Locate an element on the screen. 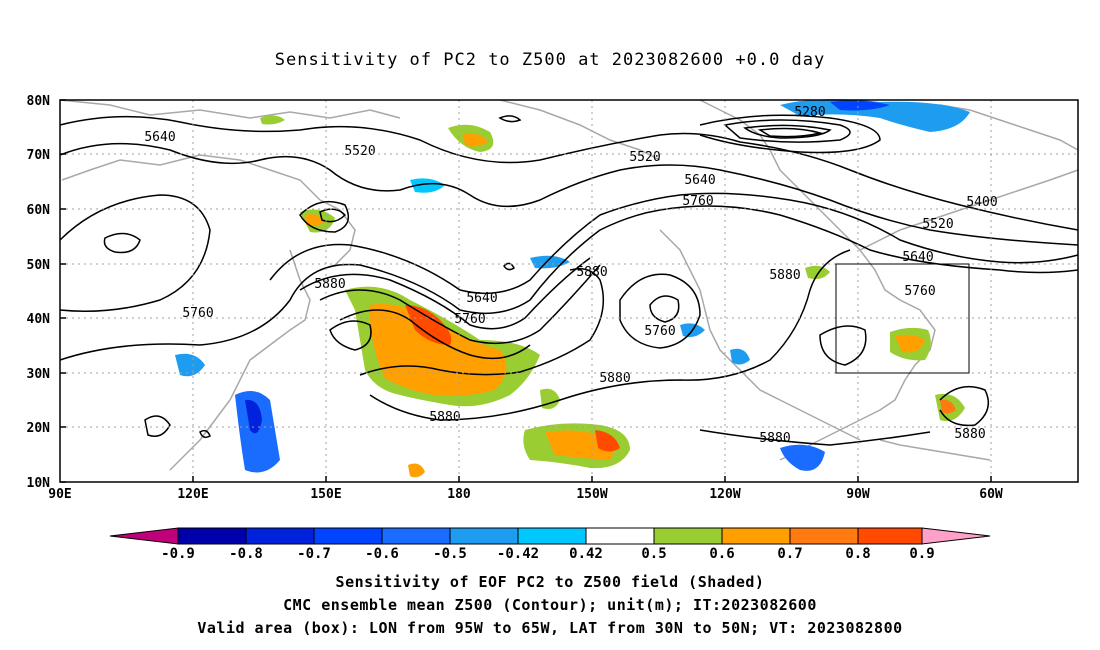 The image size is (1100, 650). positive-shade-wpac-sm is located at coordinates (416, 470).